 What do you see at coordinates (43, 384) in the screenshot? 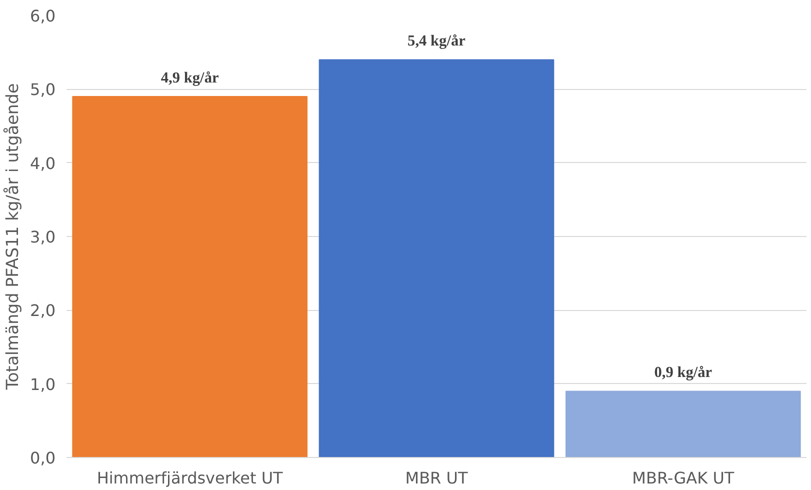
I see `y-tick-label: 1,0` at bounding box center [43, 384].